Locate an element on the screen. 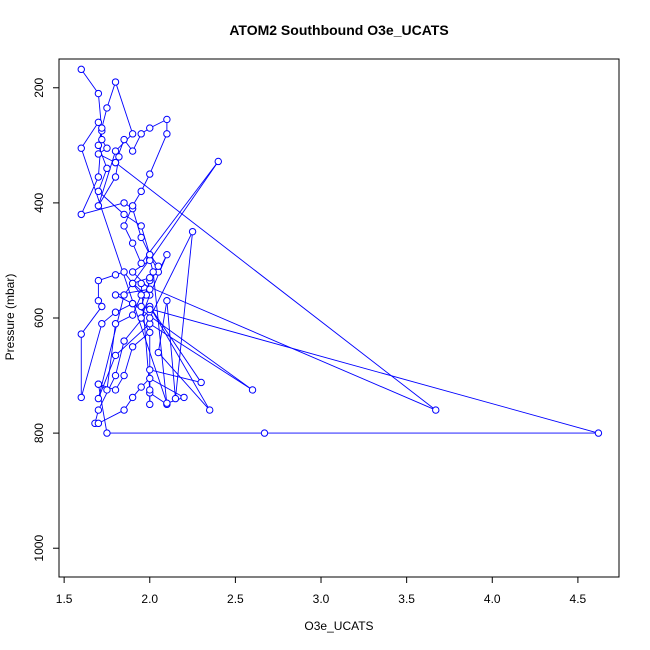 Image resolution: width=650 pixels, height=650 pixels. x-tick-label: 1.5 is located at coordinates (64, 599).